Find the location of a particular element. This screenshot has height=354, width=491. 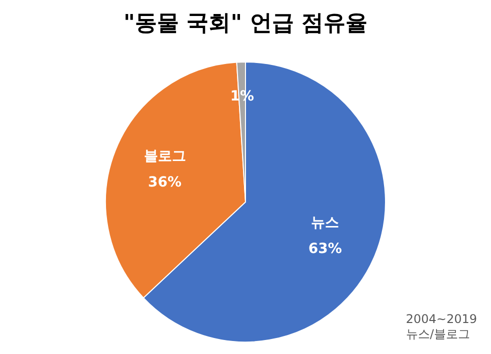

data-label: 36% is located at coordinates (165, 182).